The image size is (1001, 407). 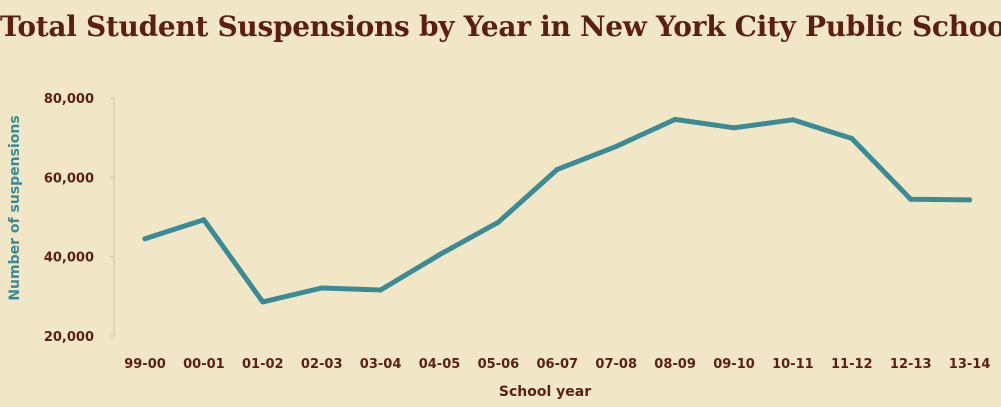 What do you see at coordinates (545, 392) in the screenshot?
I see `x-axis-title: School year` at bounding box center [545, 392].